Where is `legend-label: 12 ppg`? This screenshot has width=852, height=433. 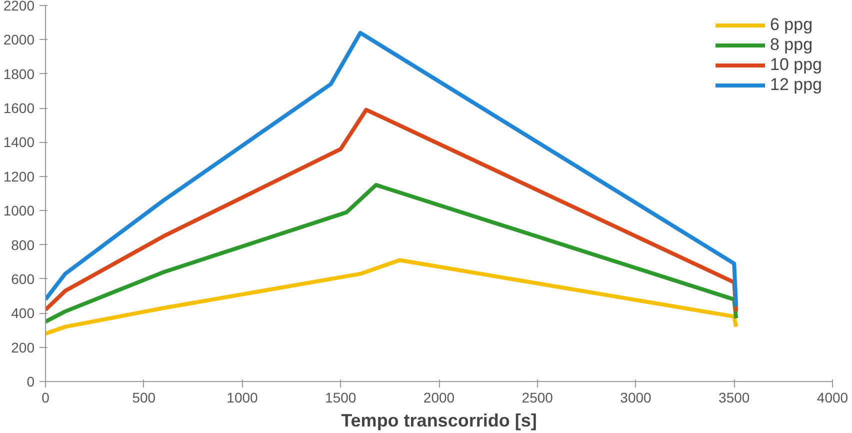 legend-label: 12 ppg is located at coordinates (796, 85).